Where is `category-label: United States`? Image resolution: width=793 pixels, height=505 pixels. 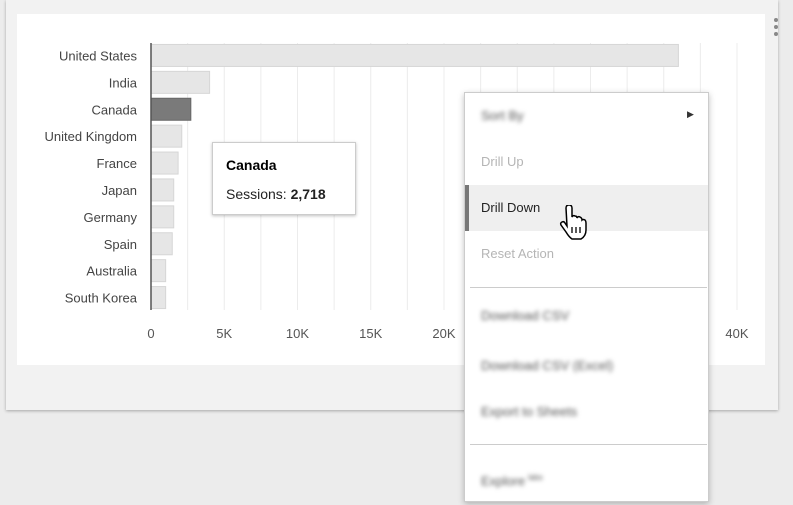 category-label: United States is located at coordinates (98, 55).